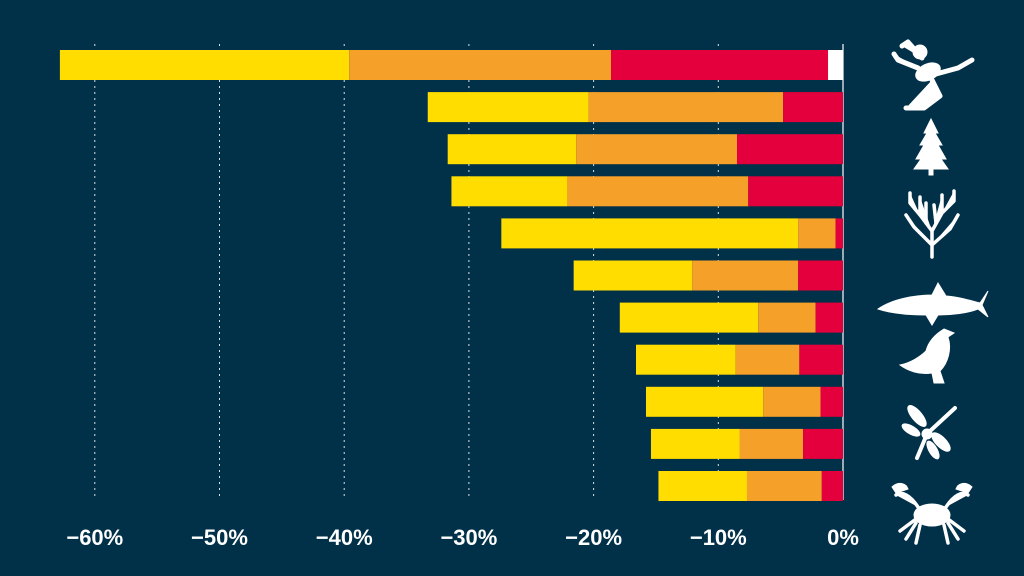  I want to click on conifer-icon, so click(931, 146).